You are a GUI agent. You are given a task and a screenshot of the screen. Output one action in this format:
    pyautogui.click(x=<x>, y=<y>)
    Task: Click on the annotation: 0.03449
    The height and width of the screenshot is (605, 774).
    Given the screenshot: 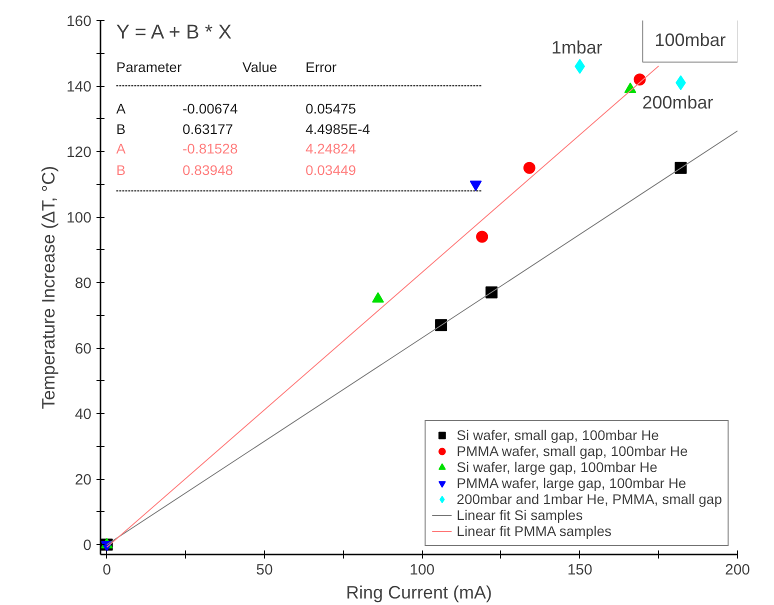 What is the action you would take?
    pyautogui.click(x=330, y=170)
    